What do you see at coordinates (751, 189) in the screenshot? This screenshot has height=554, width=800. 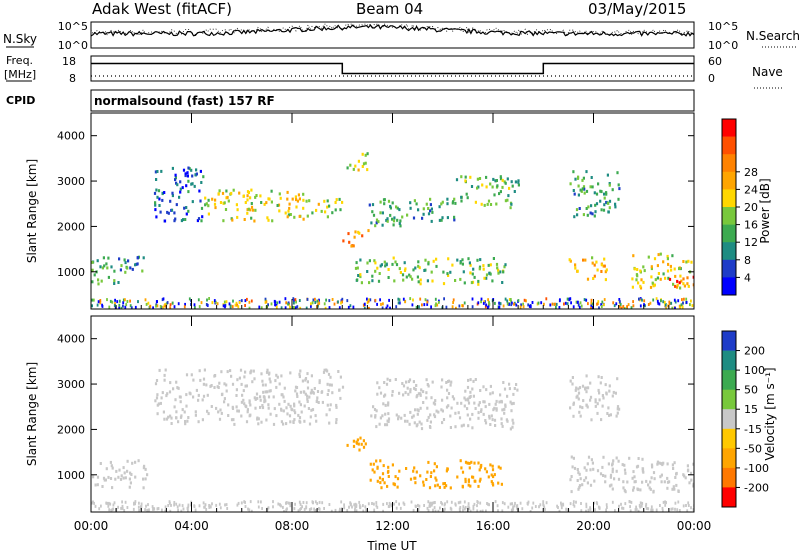 I see `colorbar-tick-label: 24` at bounding box center [751, 189].